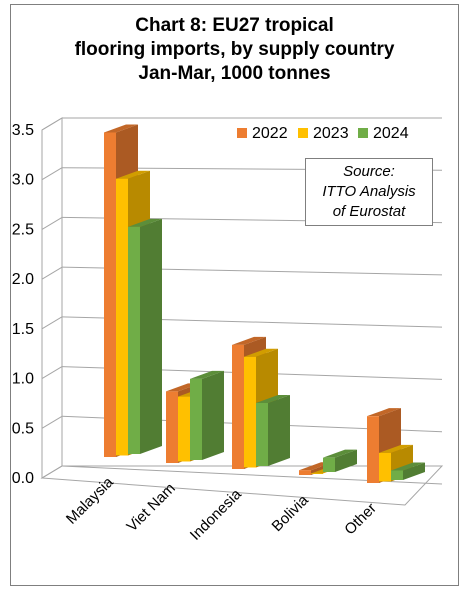  I want to click on legend-swatch-2024, so click(363, 133).